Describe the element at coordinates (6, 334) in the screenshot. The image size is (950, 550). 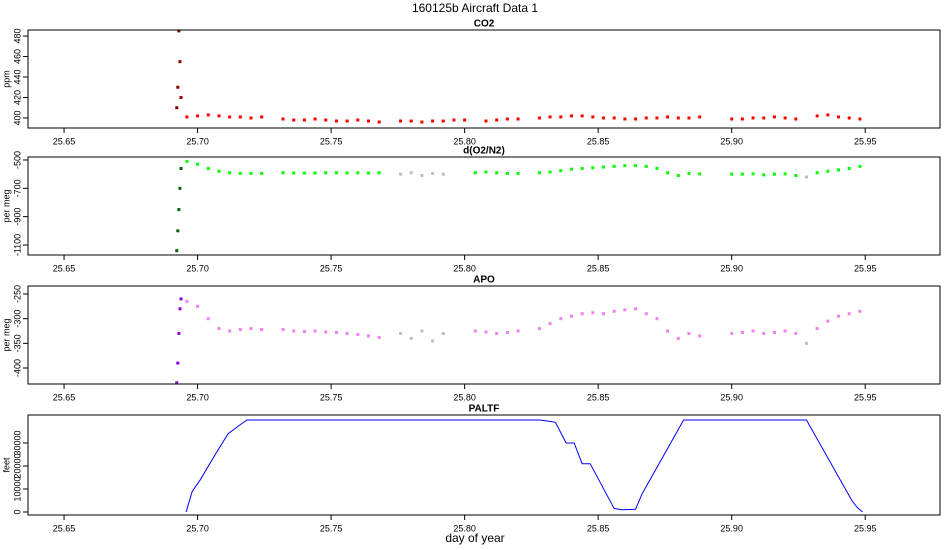
I see `y-axis-label: per meg` at that location.